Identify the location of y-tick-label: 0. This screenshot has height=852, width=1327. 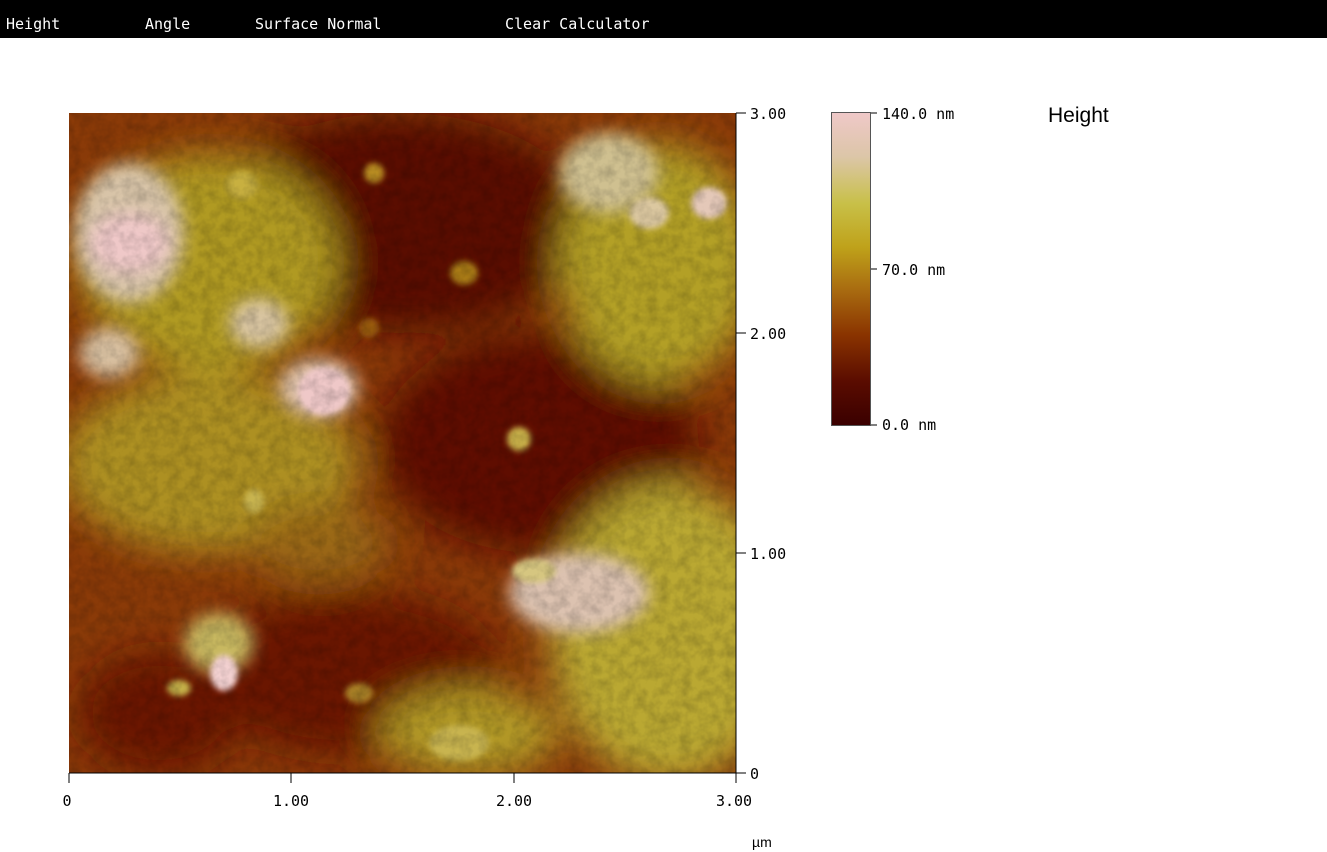
(754, 774).